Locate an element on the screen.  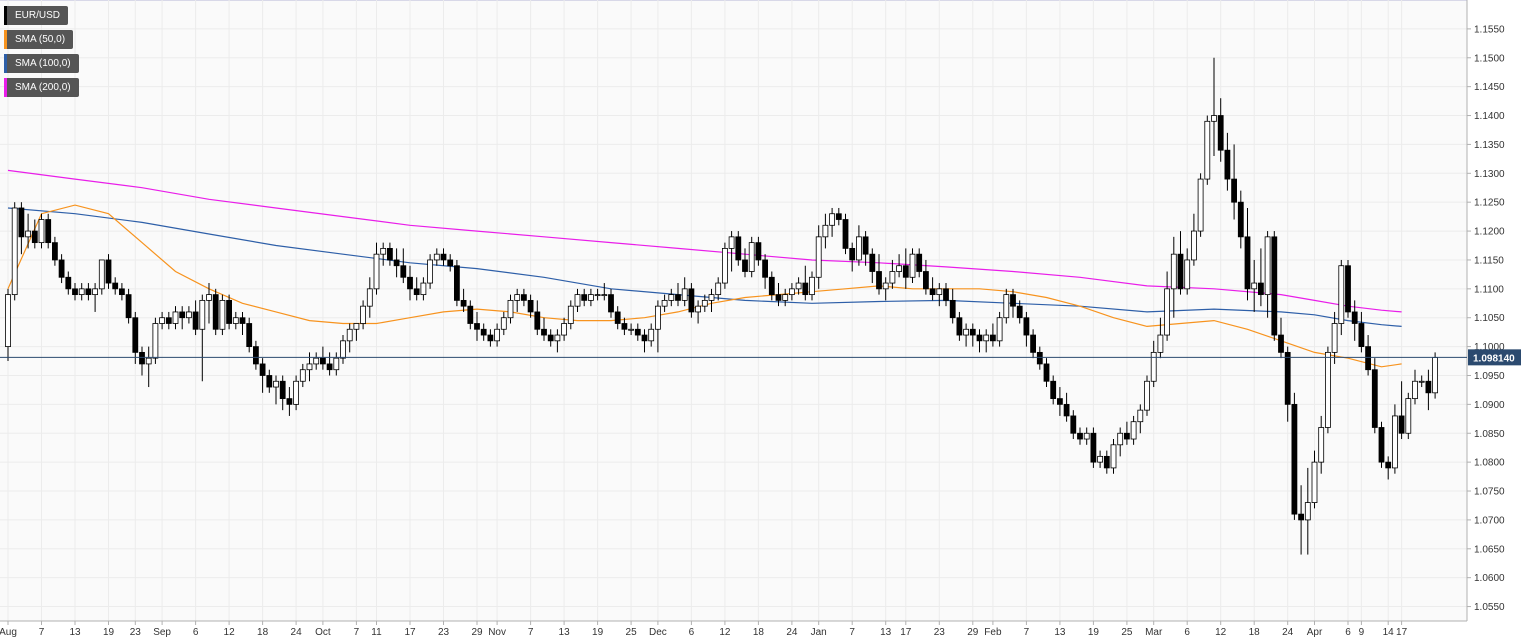
y-tick-label: 1.1050 is located at coordinates (1489, 318).